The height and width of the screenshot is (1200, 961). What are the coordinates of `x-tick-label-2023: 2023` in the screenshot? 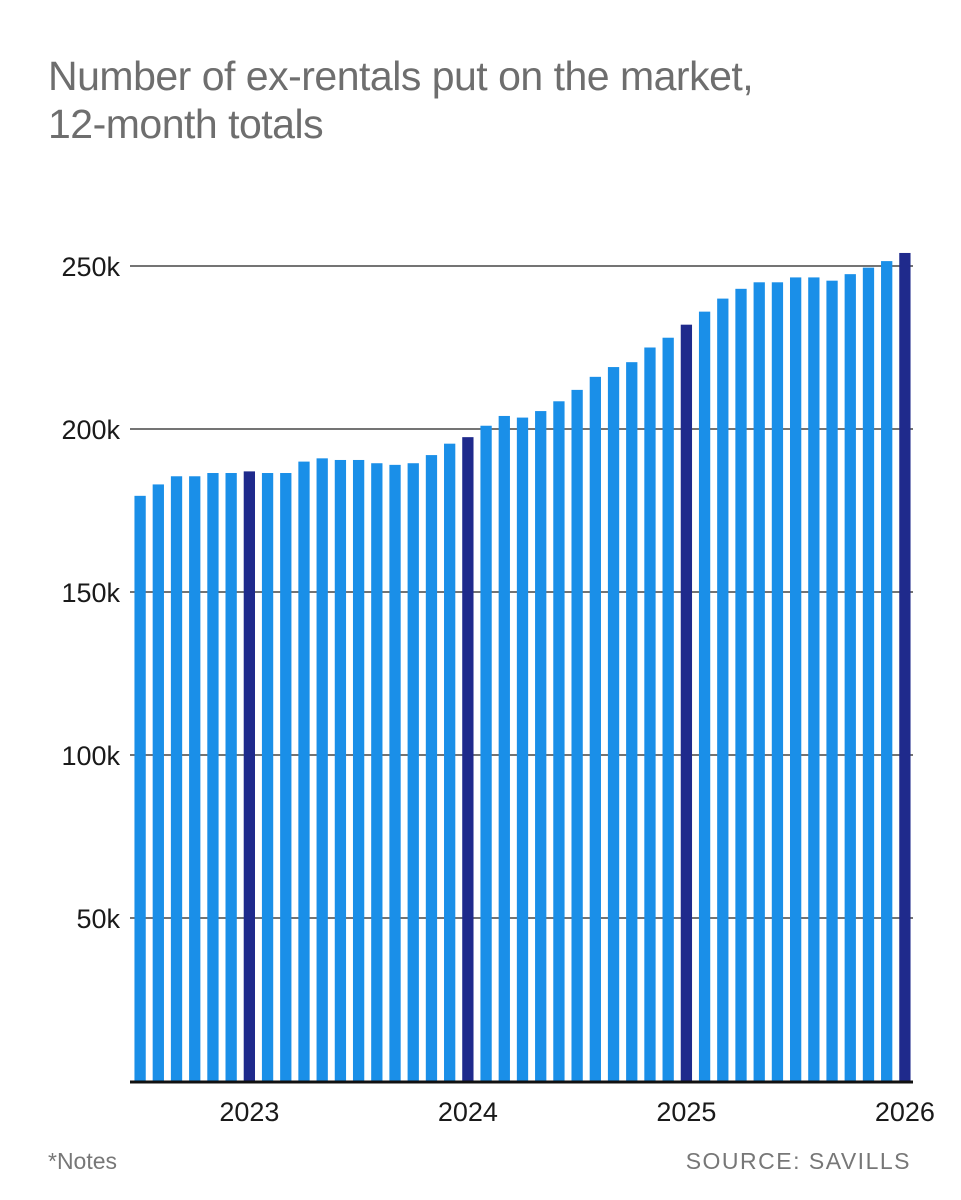 It's located at (249, 1112).